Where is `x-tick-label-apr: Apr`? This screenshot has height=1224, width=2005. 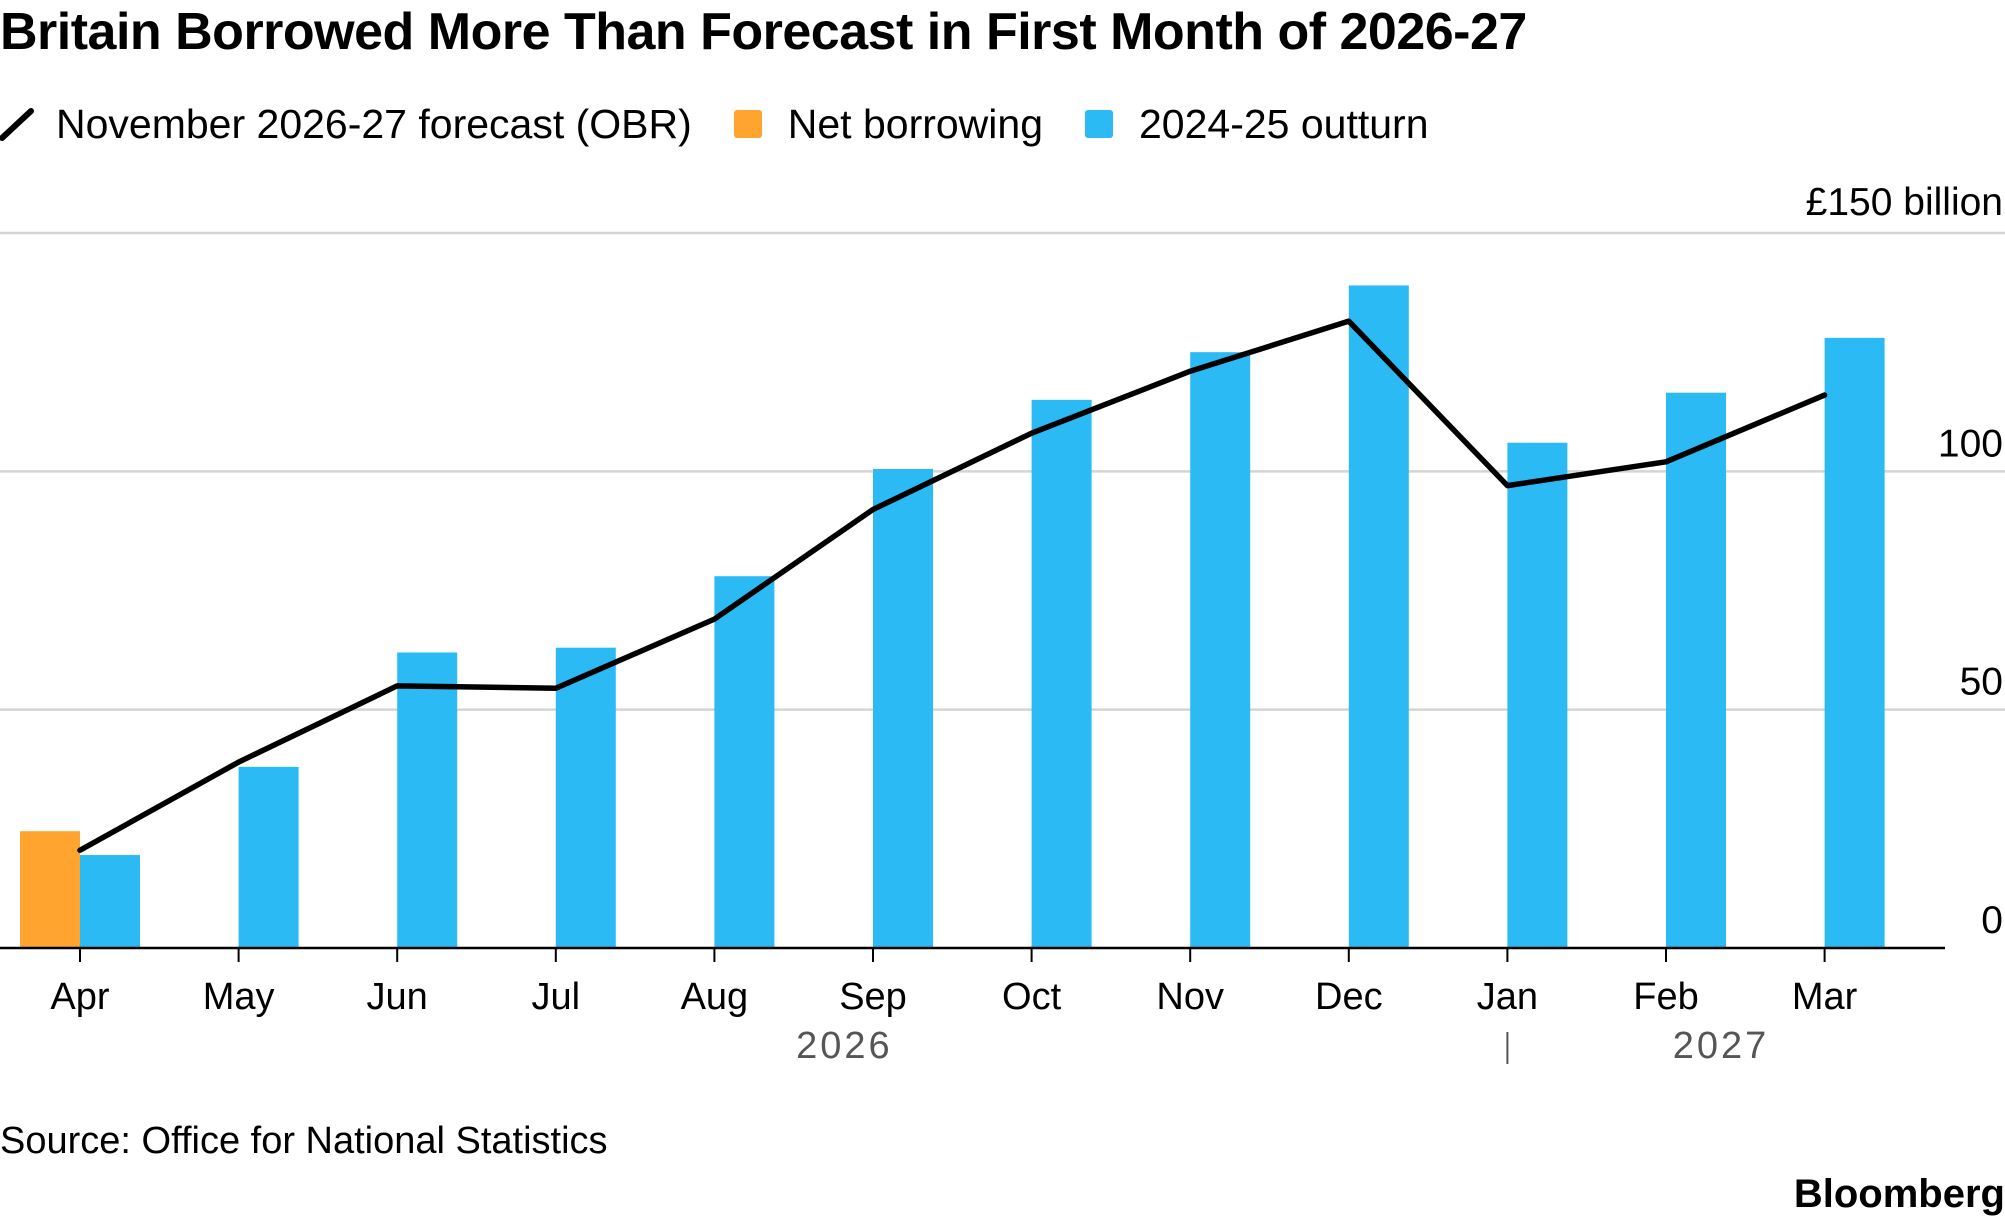
x-tick-label-apr: Apr is located at coordinates (79, 997).